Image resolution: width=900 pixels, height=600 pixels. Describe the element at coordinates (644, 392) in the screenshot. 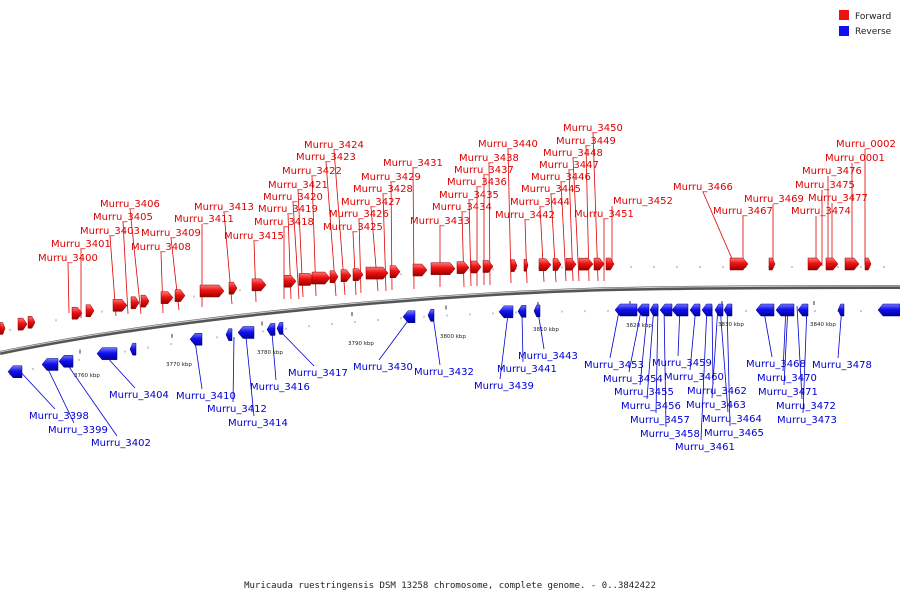

I see `reverse-gene-label: Murru_3455` at that location.